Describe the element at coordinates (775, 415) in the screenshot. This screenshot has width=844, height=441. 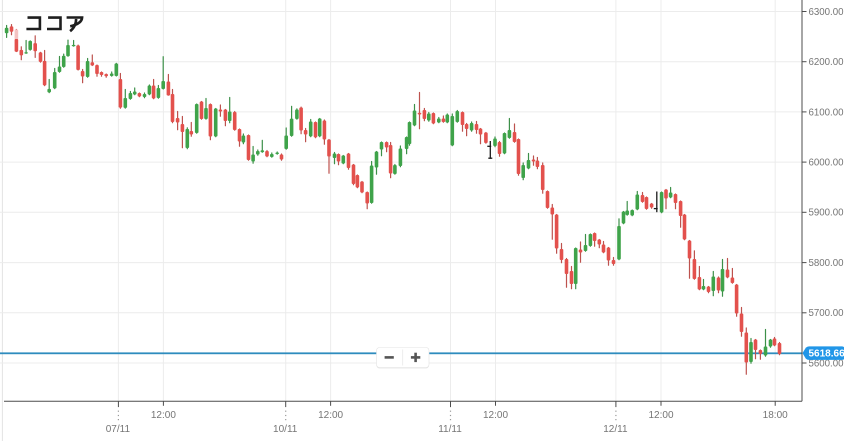
I see `svg-text: 18:00` at that location.